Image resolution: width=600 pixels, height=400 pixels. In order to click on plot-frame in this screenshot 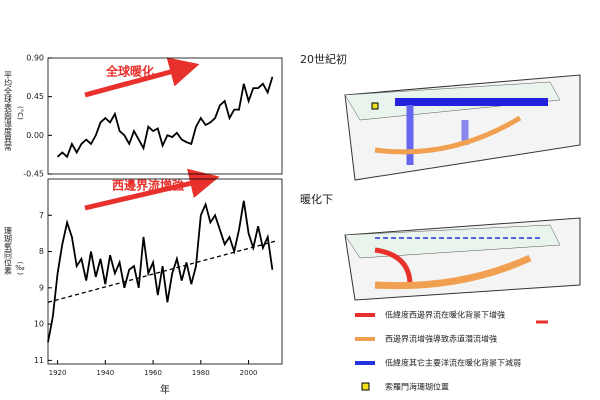, I will do `click(165, 116)`.